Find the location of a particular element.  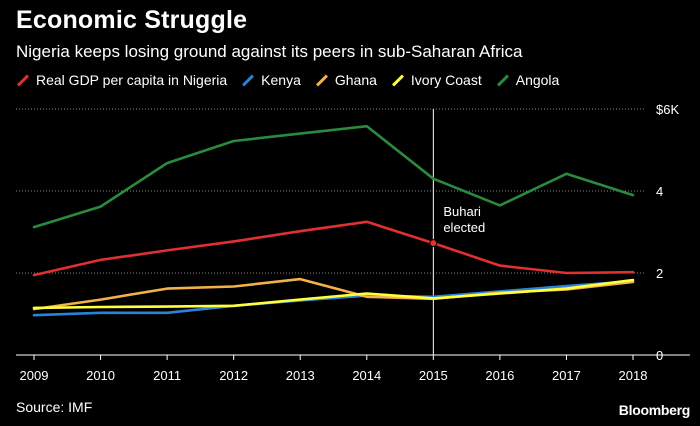

legend-item-angola: Angola is located at coordinates (528, 80).